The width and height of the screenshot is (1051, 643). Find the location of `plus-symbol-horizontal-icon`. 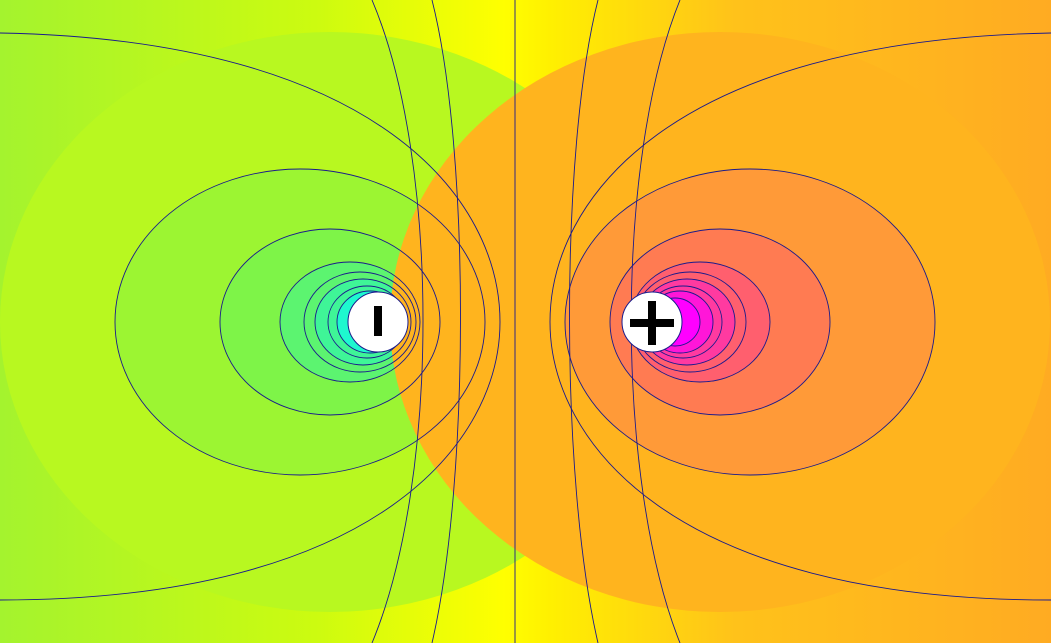

plus-symbol-horizontal-icon is located at coordinates (652, 323).